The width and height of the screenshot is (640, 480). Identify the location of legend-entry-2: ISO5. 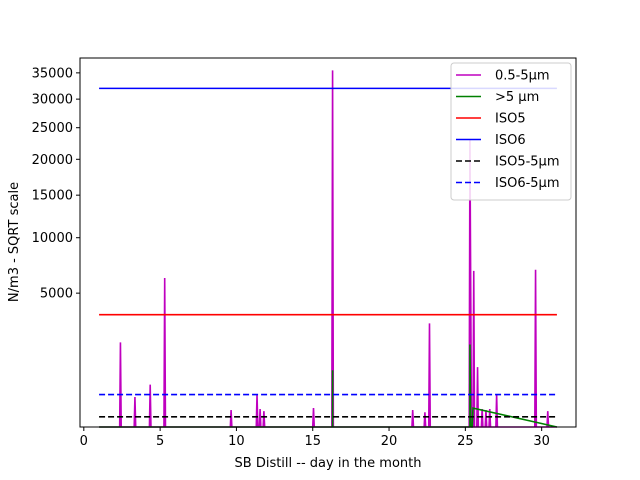
(510, 119).